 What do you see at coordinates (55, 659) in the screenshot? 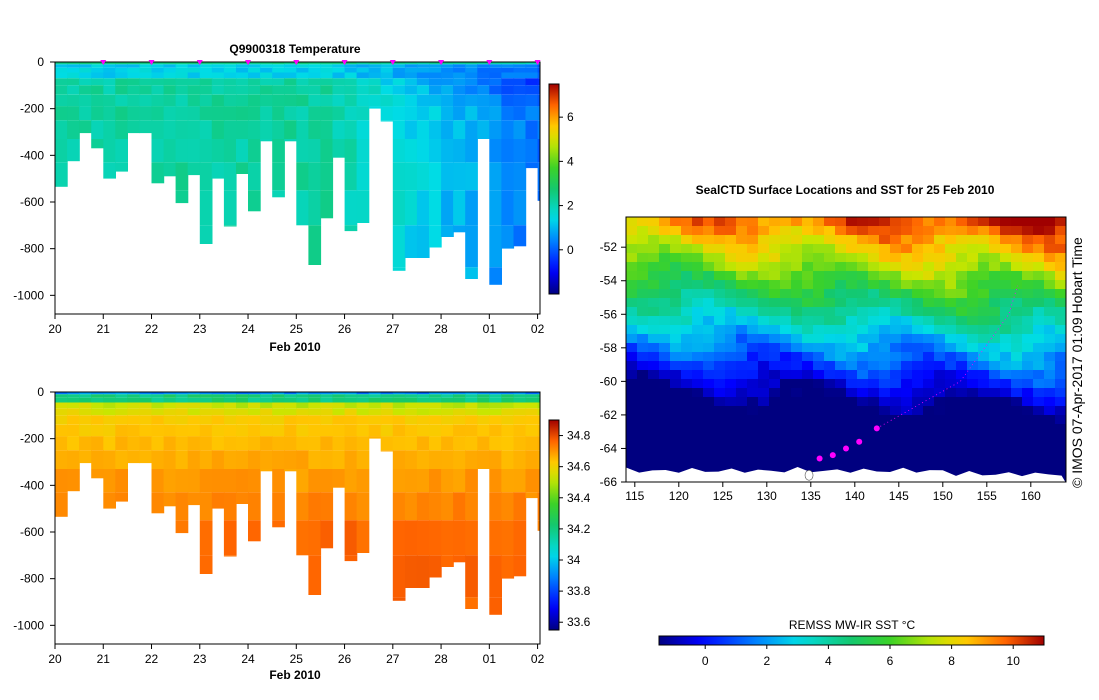
I see `x-tick-label: 20` at bounding box center [55, 659].